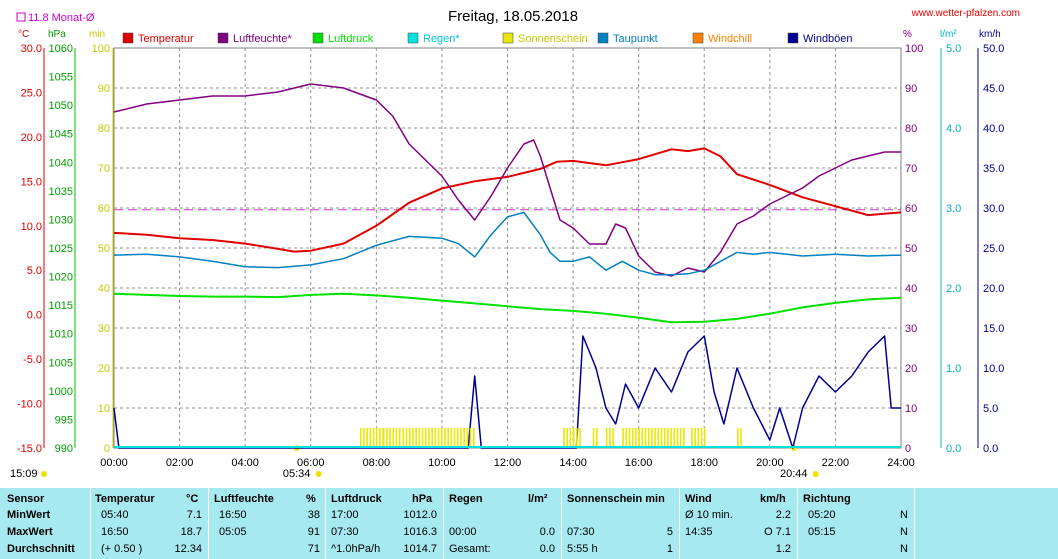  What do you see at coordinates (61, 363) in the screenshot?
I see `pressure-tick-label: 1005` at bounding box center [61, 363].